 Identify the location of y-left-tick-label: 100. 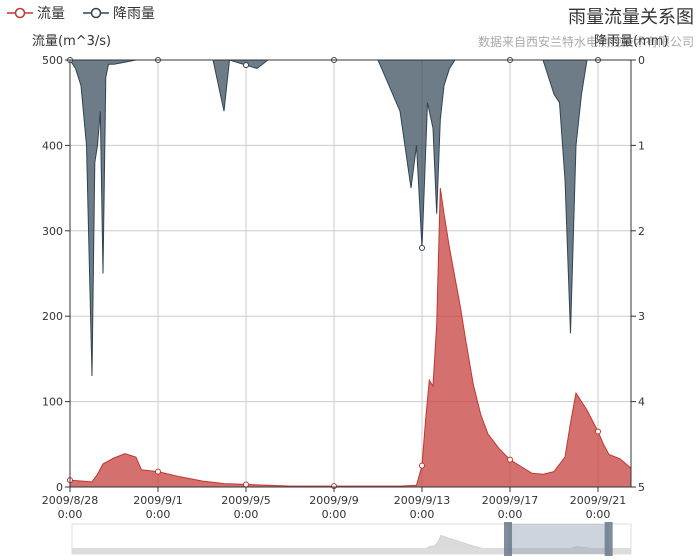
(52, 402).